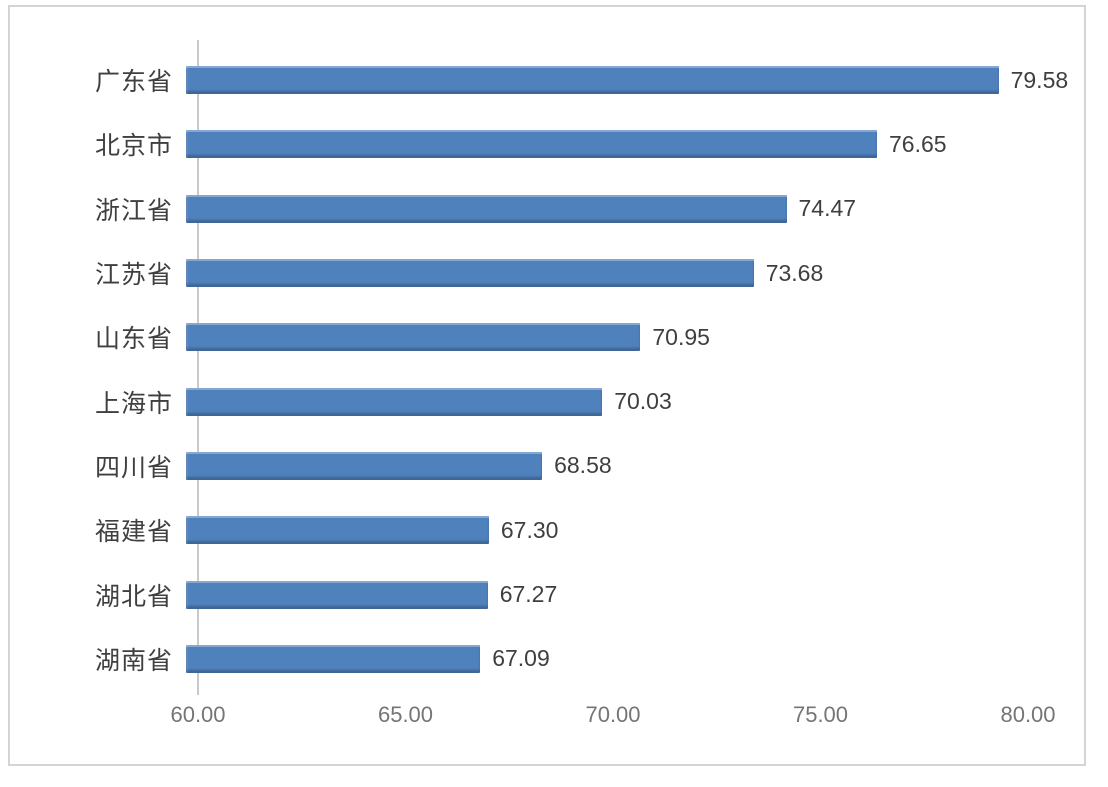 This screenshot has width=1108, height=787. Describe the element at coordinates (918, 143) in the screenshot. I see `value-label: 76.65` at that location.